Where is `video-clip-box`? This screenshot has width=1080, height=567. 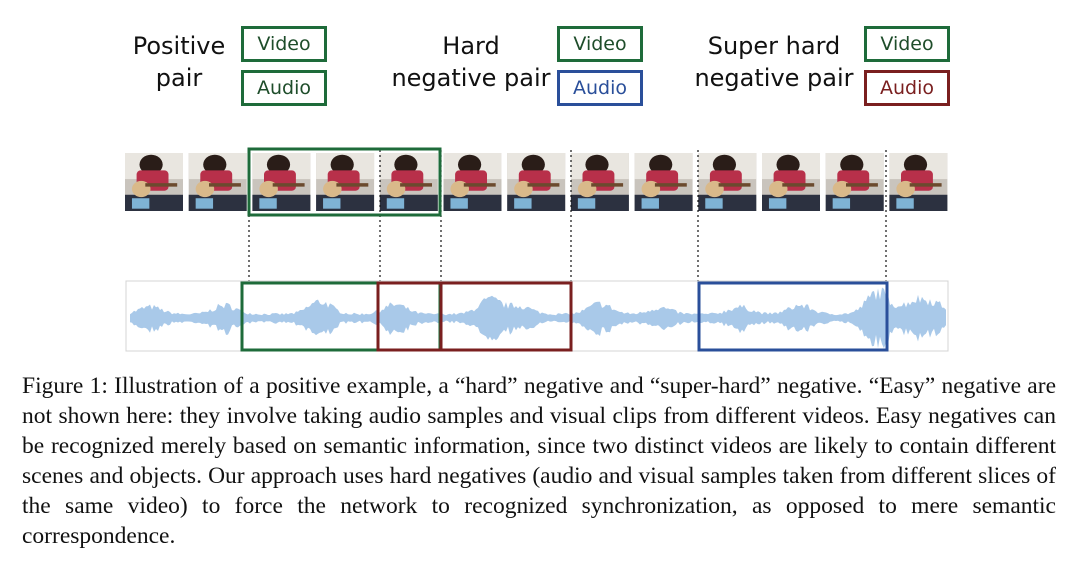 video-clip-box is located at coordinates (344, 182).